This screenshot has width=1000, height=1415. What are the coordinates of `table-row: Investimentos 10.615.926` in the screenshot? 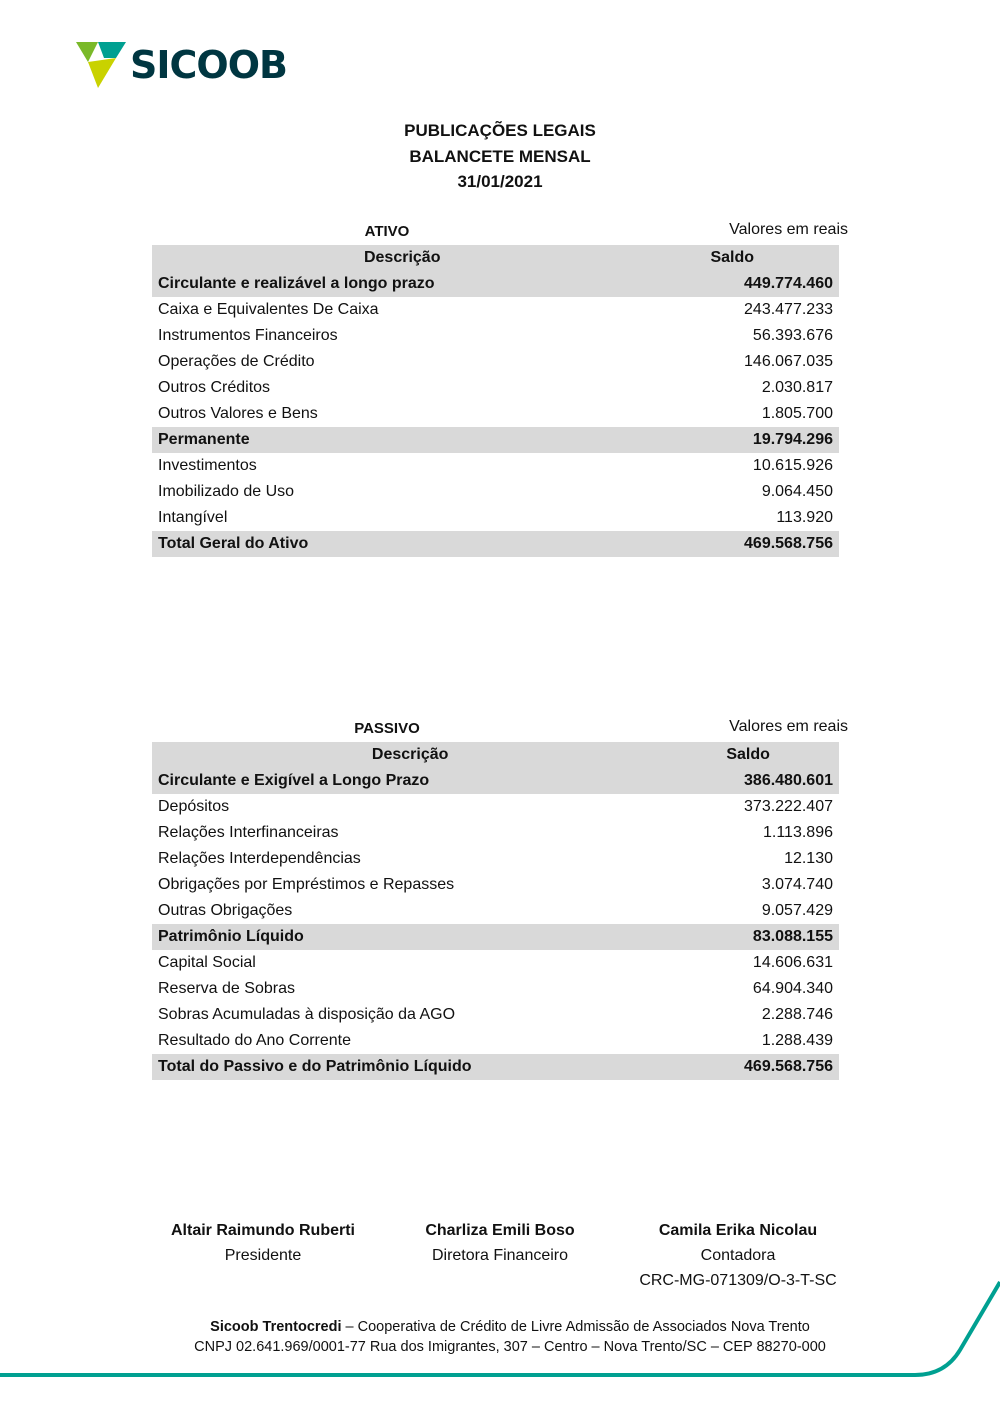 It's located at (495, 466).